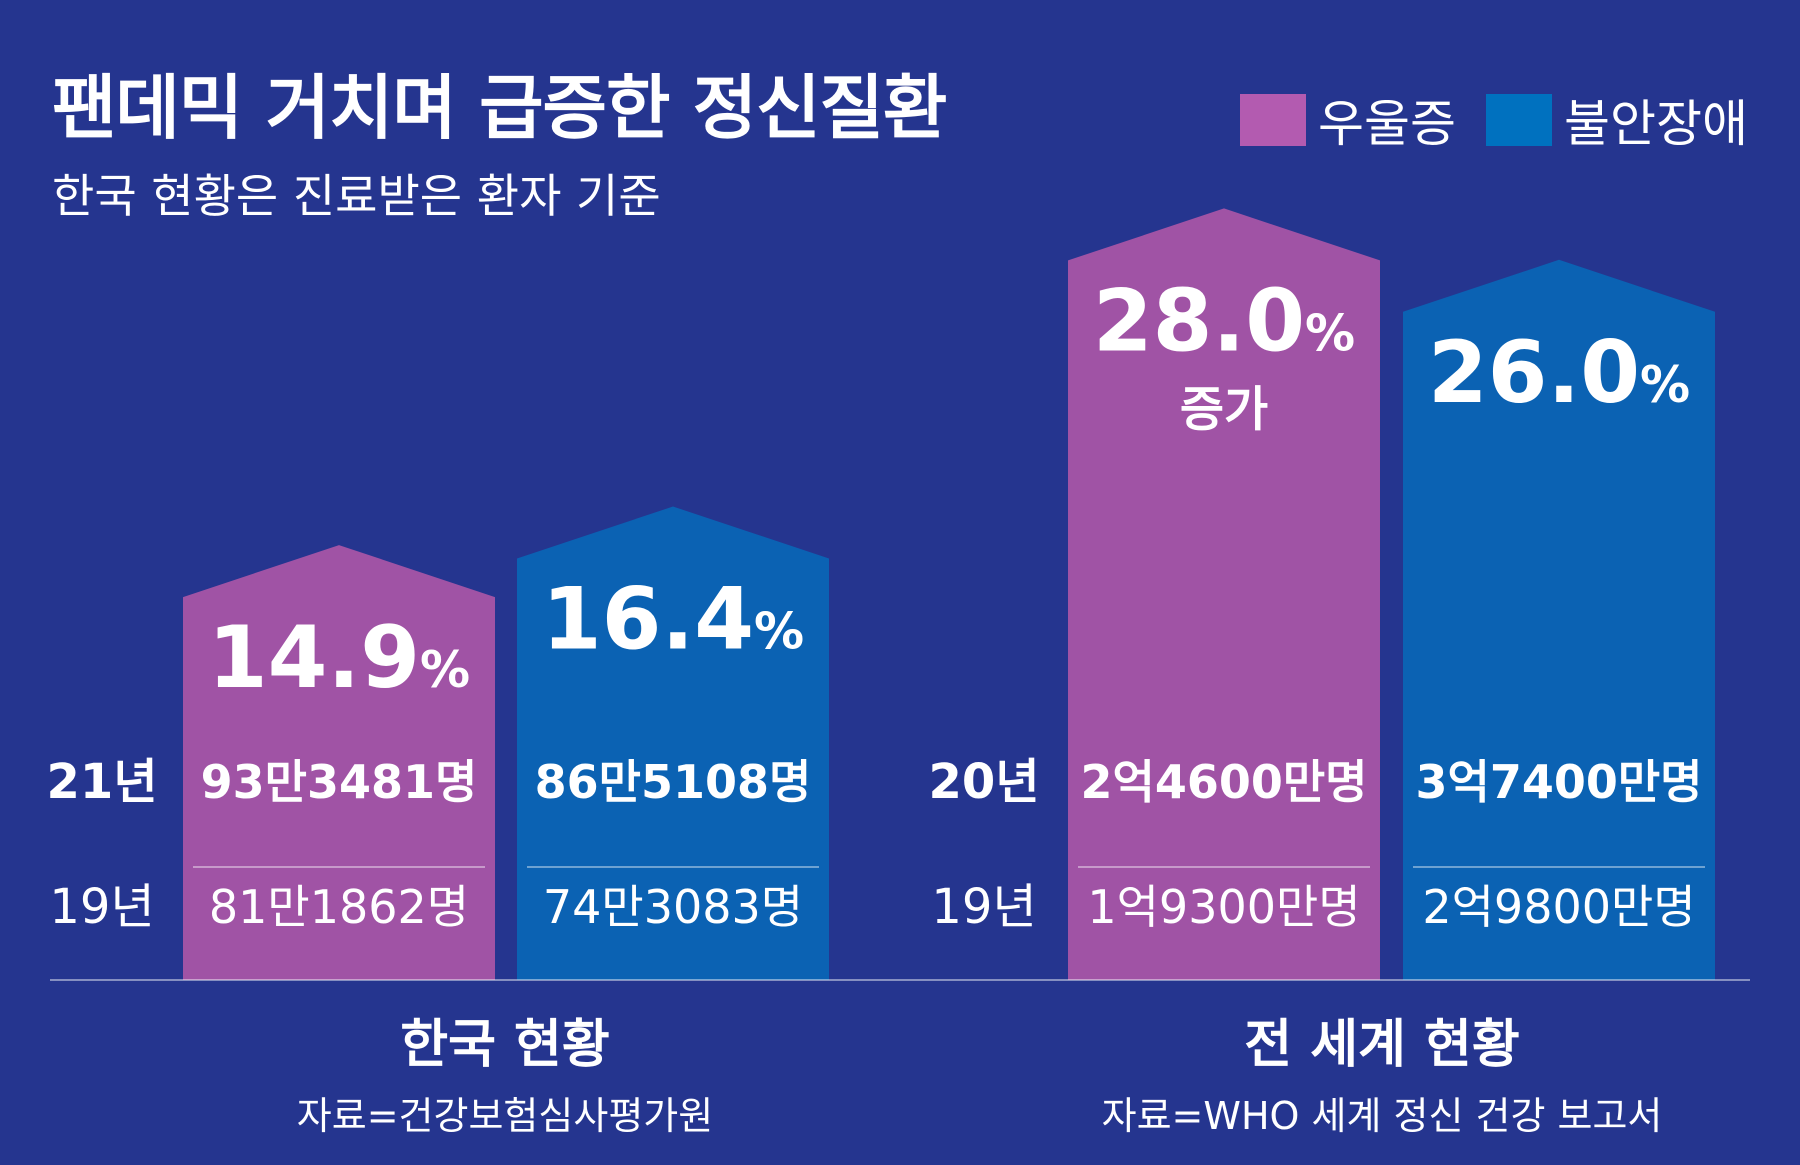  Describe the element at coordinates (673, 782) in the screenshot. I see `bar-count-recent: 86만5108명` at that location.